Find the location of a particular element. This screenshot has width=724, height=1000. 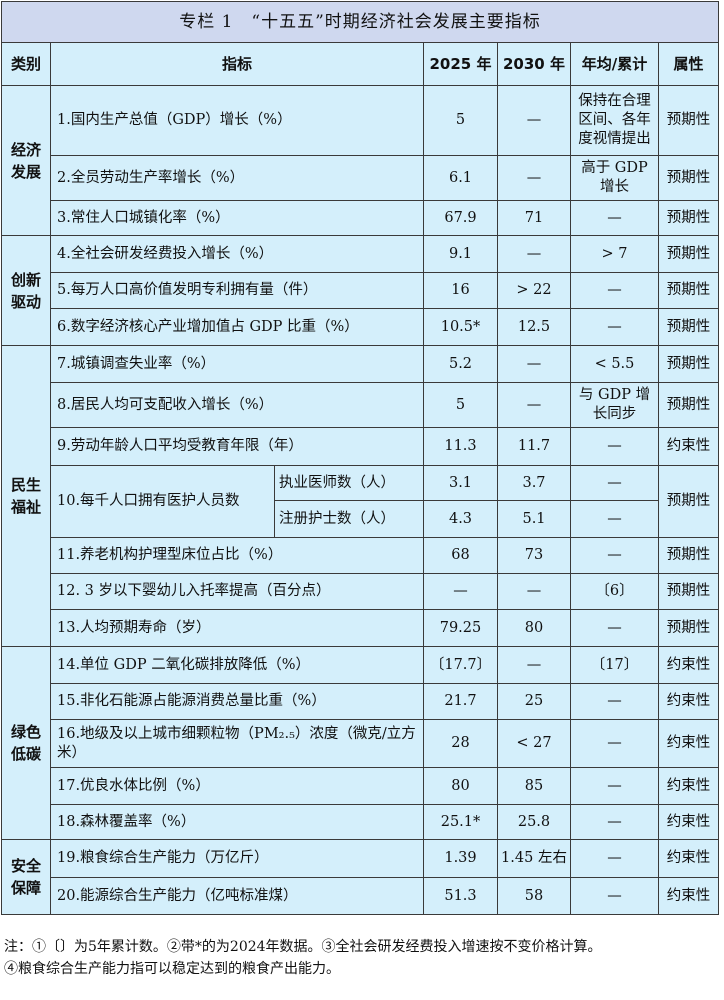

indicator-label: 4.全社会研发经费投入增长（%） is located at coordinates (237, 254).